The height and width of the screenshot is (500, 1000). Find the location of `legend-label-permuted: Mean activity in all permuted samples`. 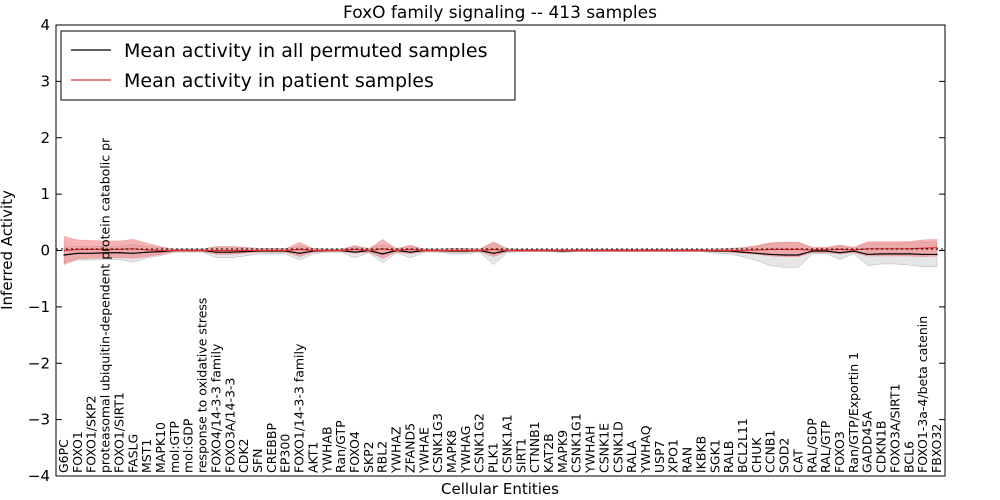

legend-label-permuted: Mean activity in all permuted samples is located at coordinates (305, 51).